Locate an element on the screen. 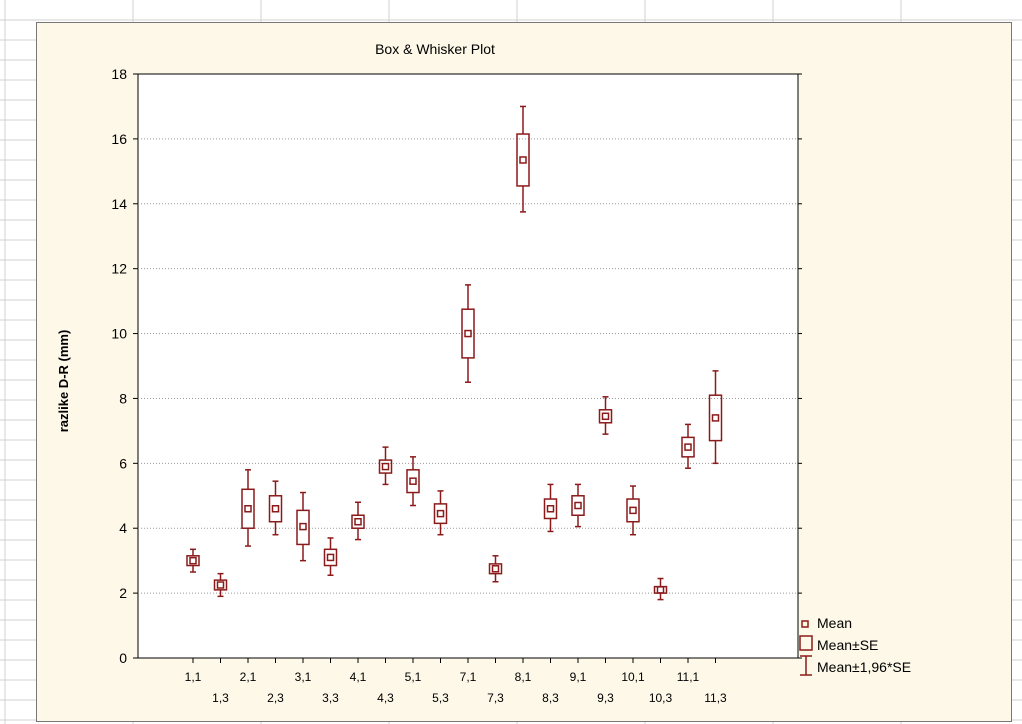 The width and height of the screenshot is (1022, 724). legend-ci-icon is located at coordinates (806, 665).